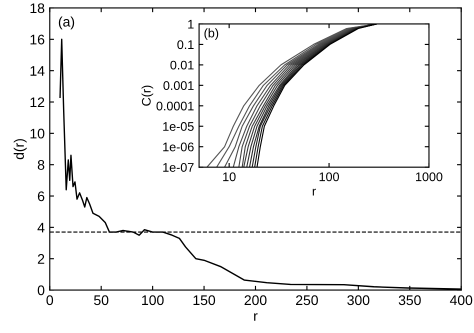 The height and width of the screenshot is (333, 474). Describe the element at coordinates (101, 300) in the screenshot. I see `x-tick-label: 50` at that location.